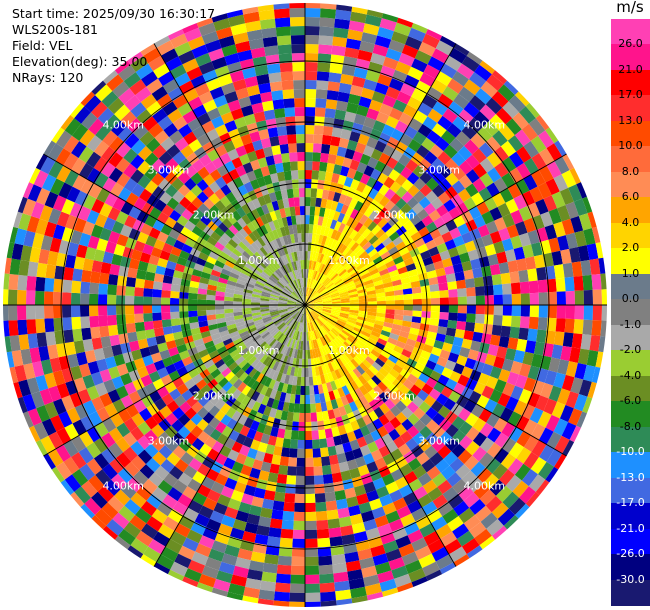 Image resolution: width=650 pixels, height=610 pixels. What do you see at coordinates (380, 174) in the screenshot?
I see `azimuth-spoke` at bounding box center [380, 174].